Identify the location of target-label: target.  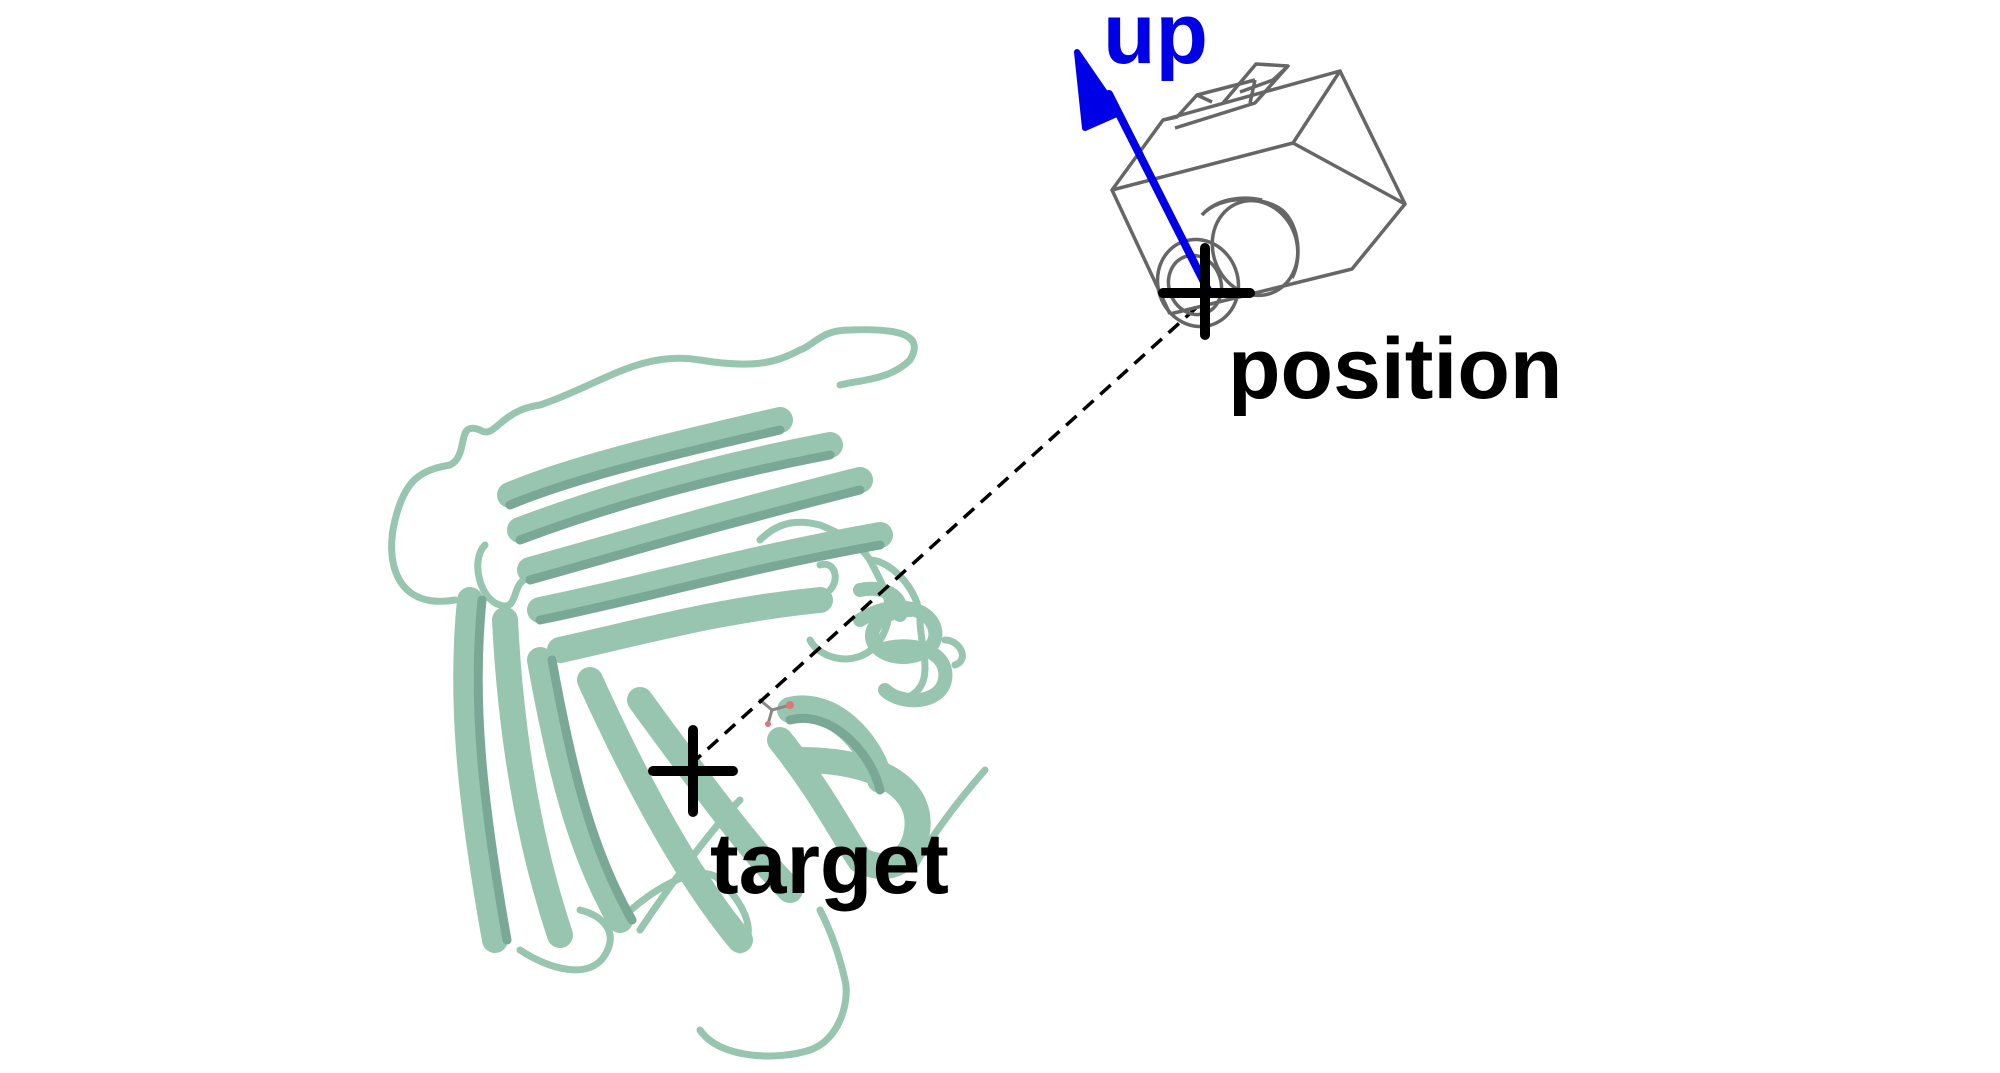
(829, 864).